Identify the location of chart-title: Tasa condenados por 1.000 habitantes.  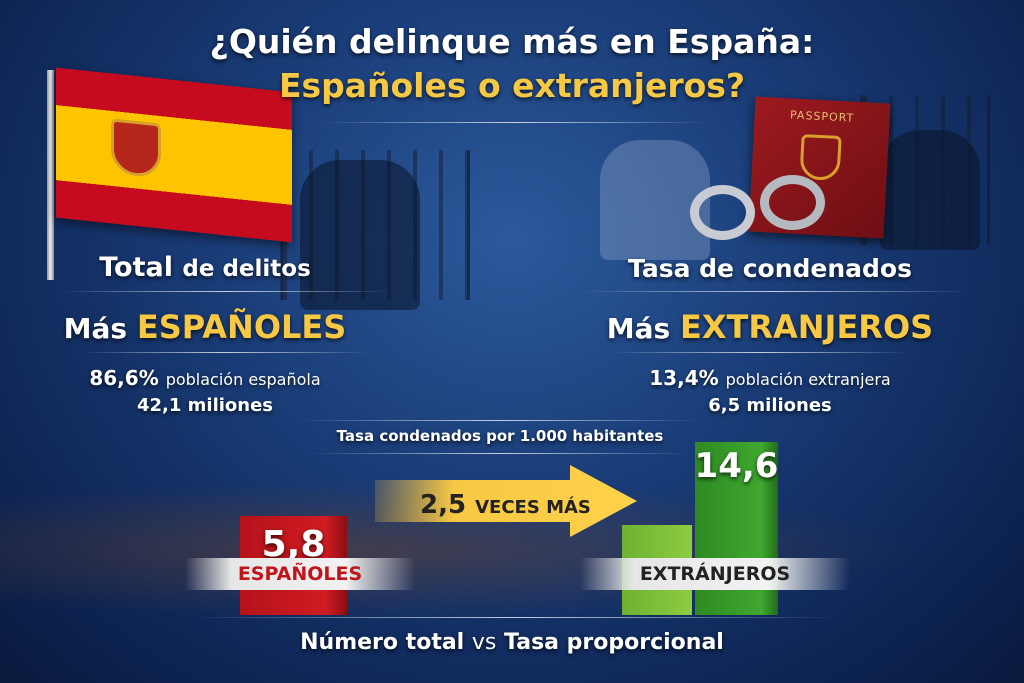
(500, 436).